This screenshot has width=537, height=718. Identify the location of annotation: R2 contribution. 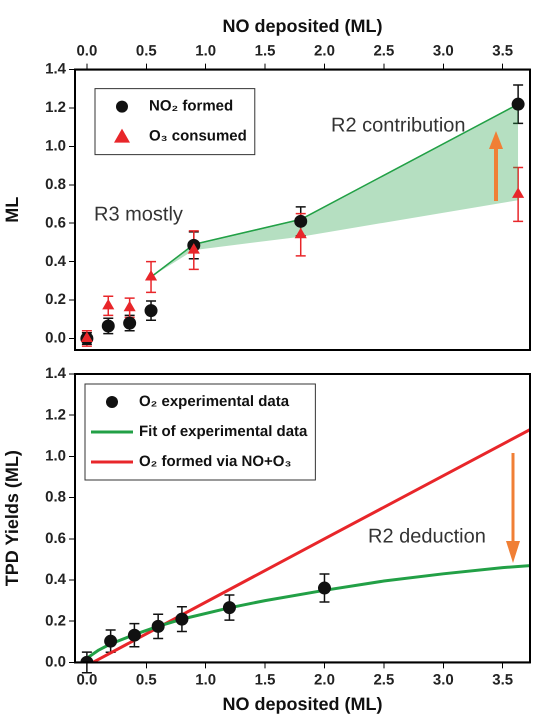
(398, 125).